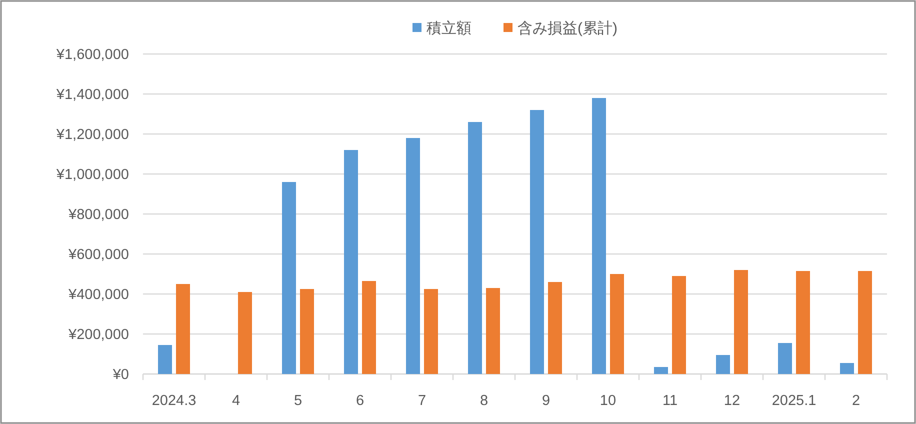 The image size is (916, 424). I want to click on y-tick-label: ¥800,000, so click(98, 215).